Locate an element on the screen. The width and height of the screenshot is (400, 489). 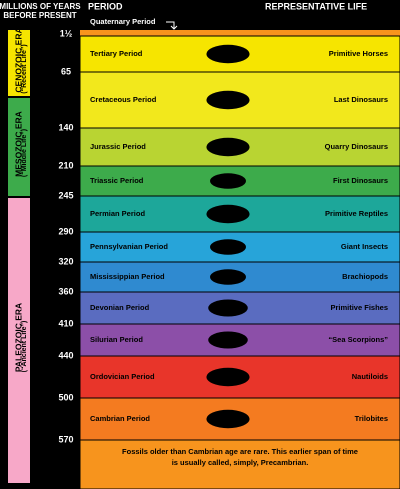
precambrian-note: is usually called, simply, Precambrian. is located at coordinates (240, 462).